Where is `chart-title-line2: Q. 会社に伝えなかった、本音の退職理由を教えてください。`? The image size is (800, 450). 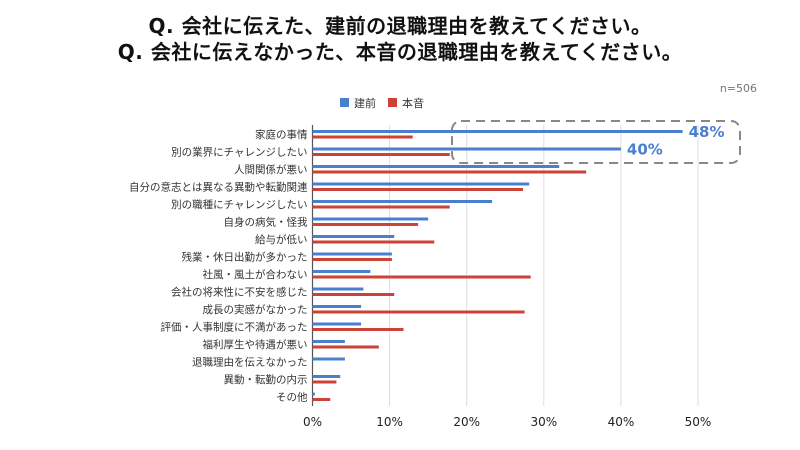
chart-title-line2: Q. 会社に伝えなかった、本音の退職理由を教えてください。 is located at coordinates (400, 52).